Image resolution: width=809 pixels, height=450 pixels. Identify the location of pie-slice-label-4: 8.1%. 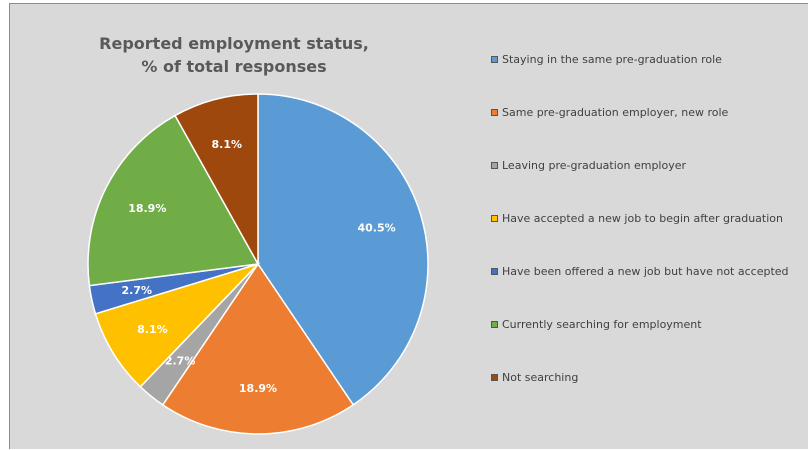
(152, 329).